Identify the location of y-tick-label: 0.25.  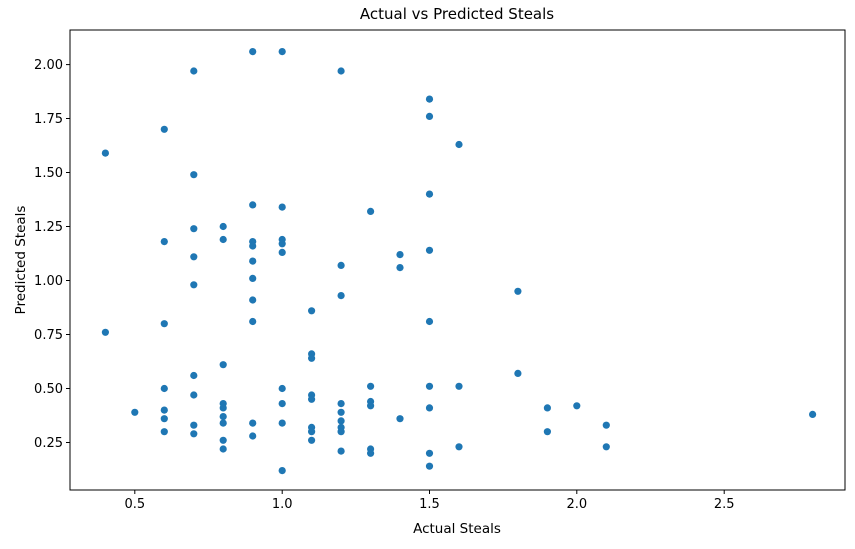
(48, 443).